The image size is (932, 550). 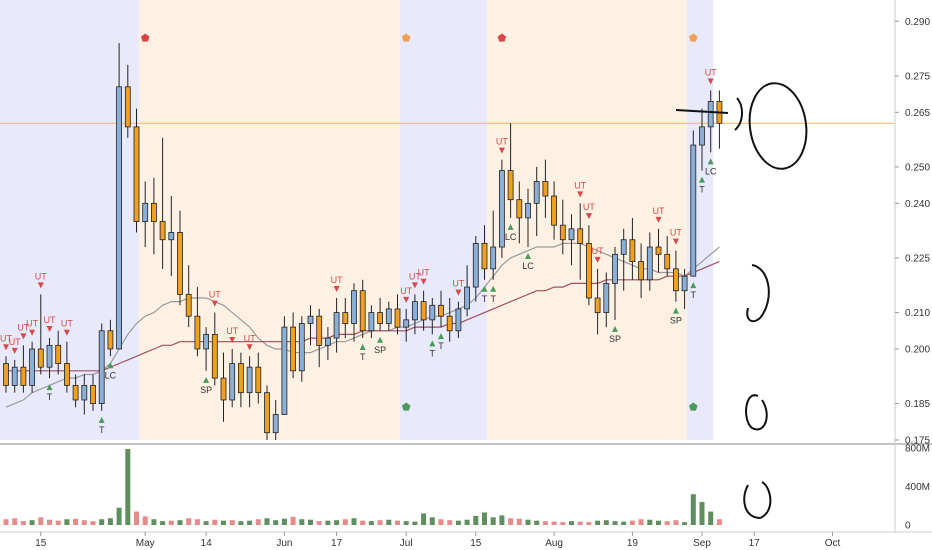 I want to click on annotation-circle-top, so click(x=778, y=126).